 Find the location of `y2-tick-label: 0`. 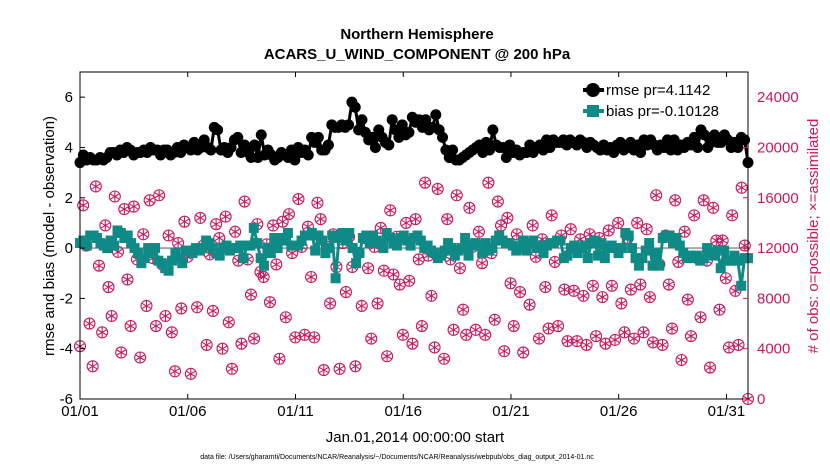

y2-tick-label: 0 is located at coordinates (761, 399).